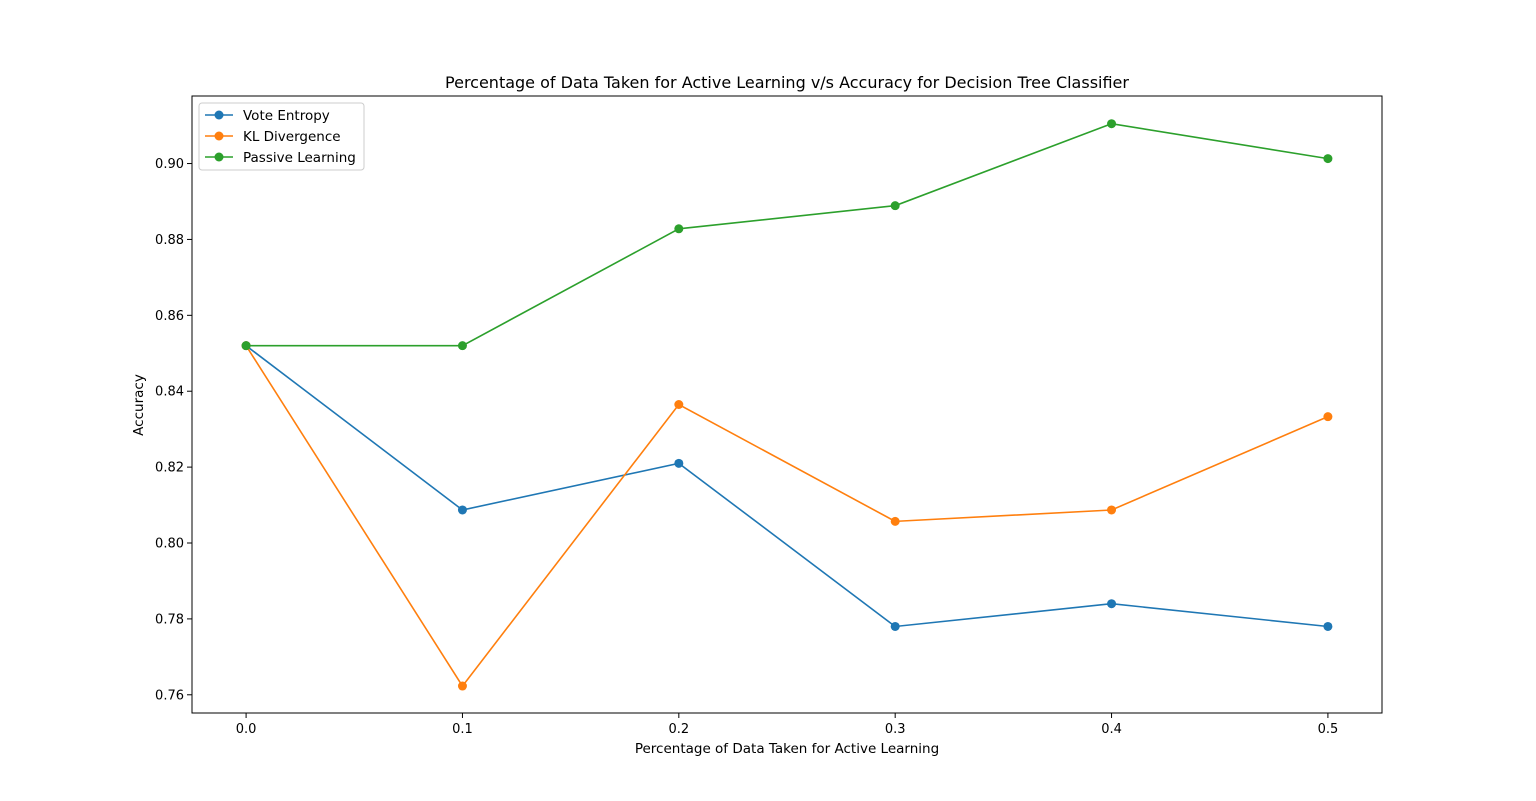 The height and width of the screenshot is (801, 1536). Describe the element at coordinates (169, 695) in the screenshot. I see `y-tick-label: 0.76` at that location.